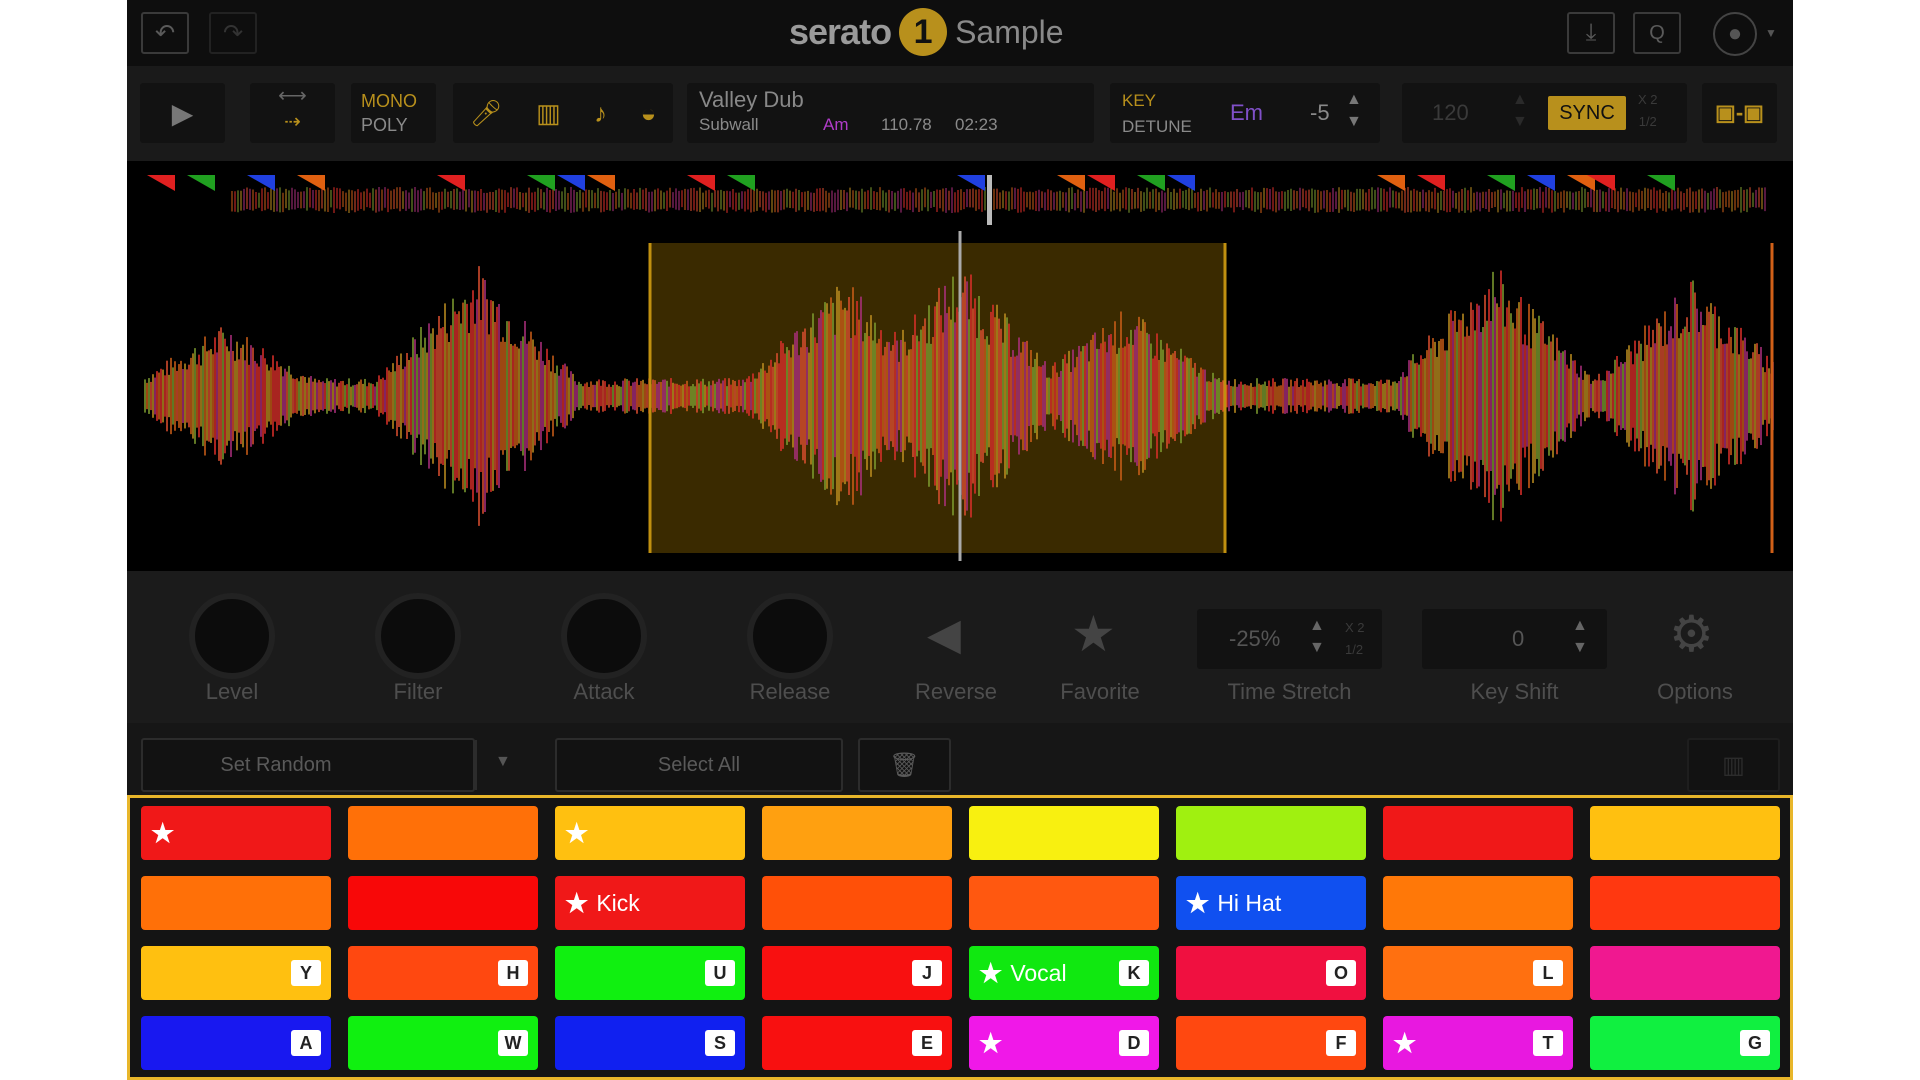 The height and width of the screenshot is (1080, 1920). What do you see at coordinates (1695, 691) in the screenshot?
I see `options-button: Options` at bounding box center [1695, 691].